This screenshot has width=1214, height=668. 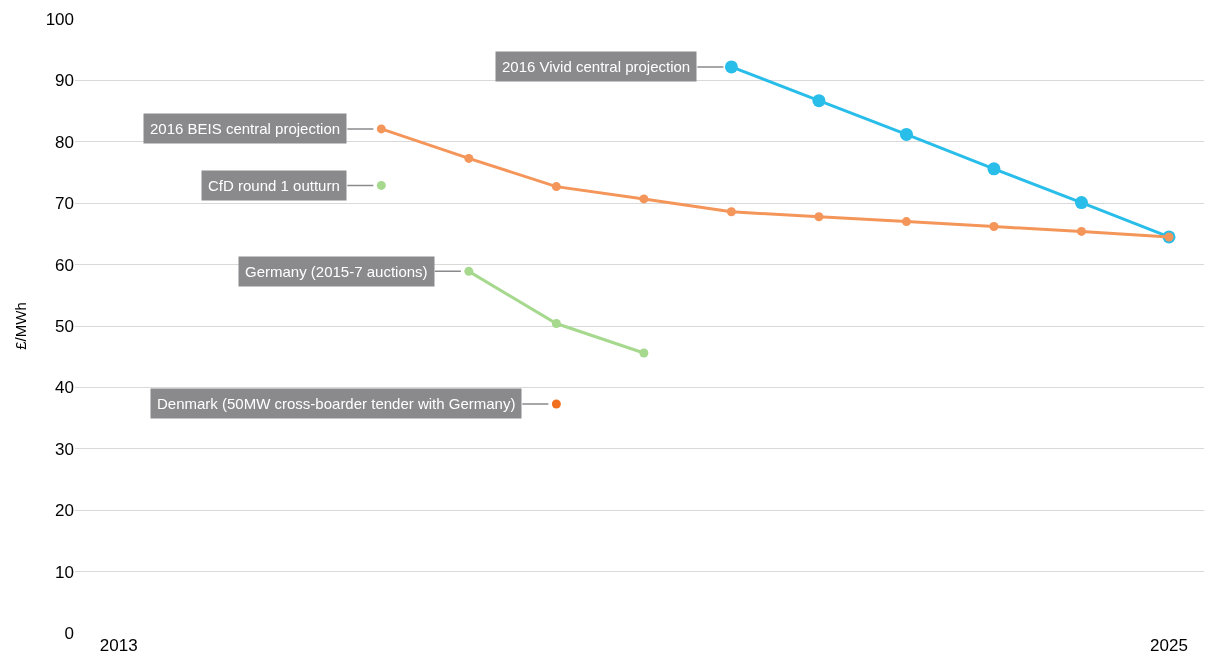 I want to click on y-tick-label: 90, so click(x=64, y=81).